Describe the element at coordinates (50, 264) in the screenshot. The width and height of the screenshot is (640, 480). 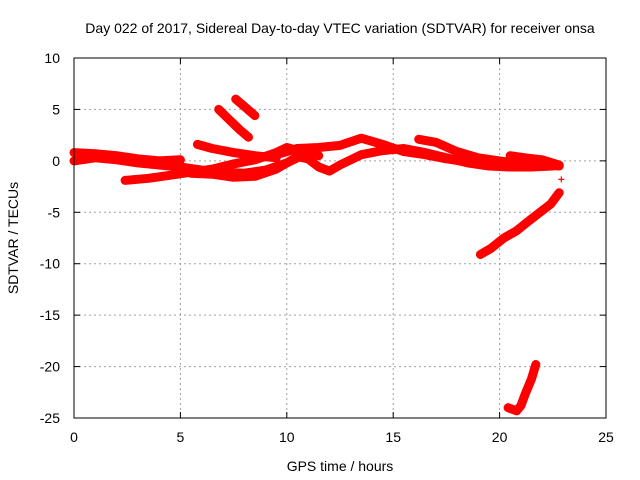
I see `y-tick-label: -10` at that location.